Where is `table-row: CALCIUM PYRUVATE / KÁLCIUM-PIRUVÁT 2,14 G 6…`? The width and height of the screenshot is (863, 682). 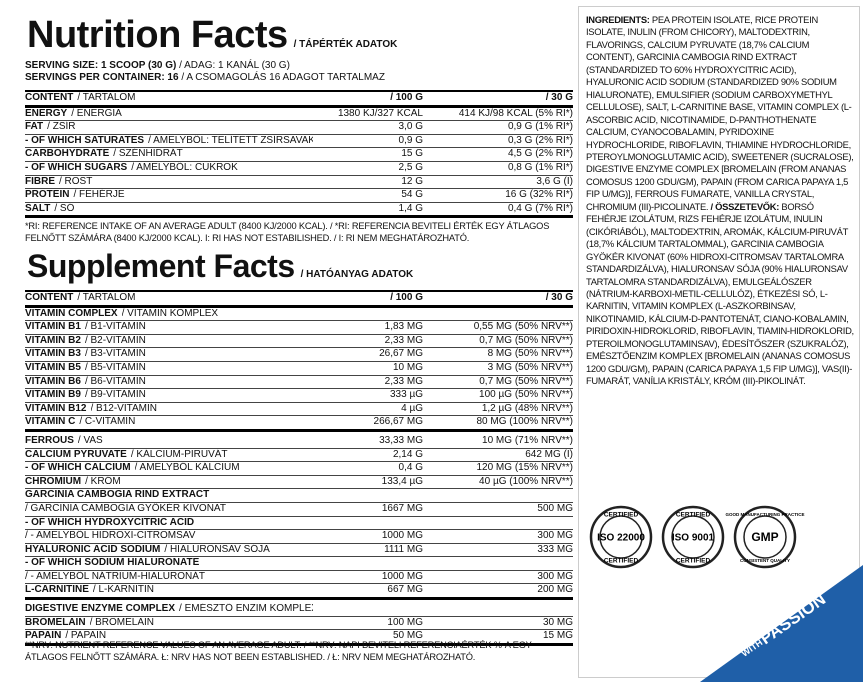 table-row: CALCIUM PYRUVATE / KÁLCIUM-PIRUVÁT 2,14 G 6… is located at coordinates (299, 456).